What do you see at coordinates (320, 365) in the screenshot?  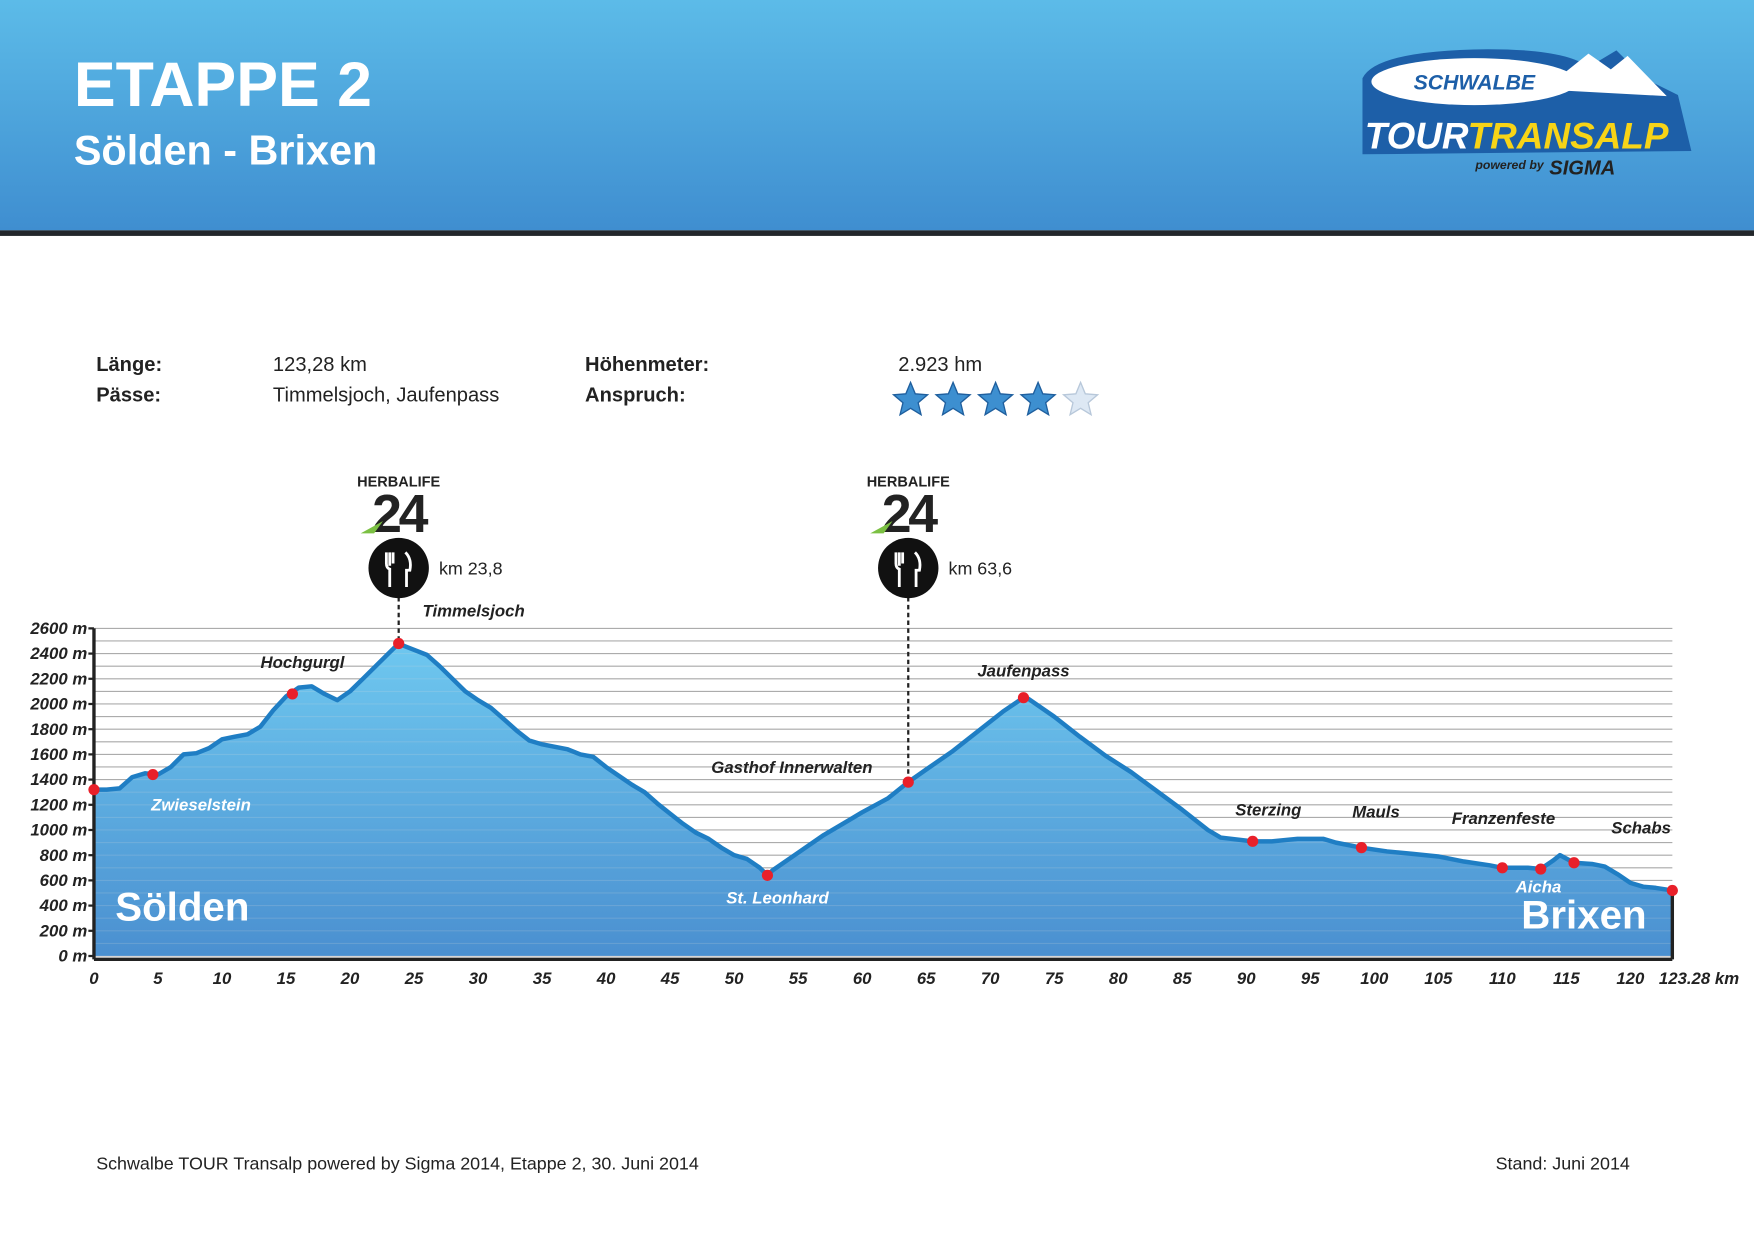 I see `info-value: 123,28 km` at bounding box center [320, 365].